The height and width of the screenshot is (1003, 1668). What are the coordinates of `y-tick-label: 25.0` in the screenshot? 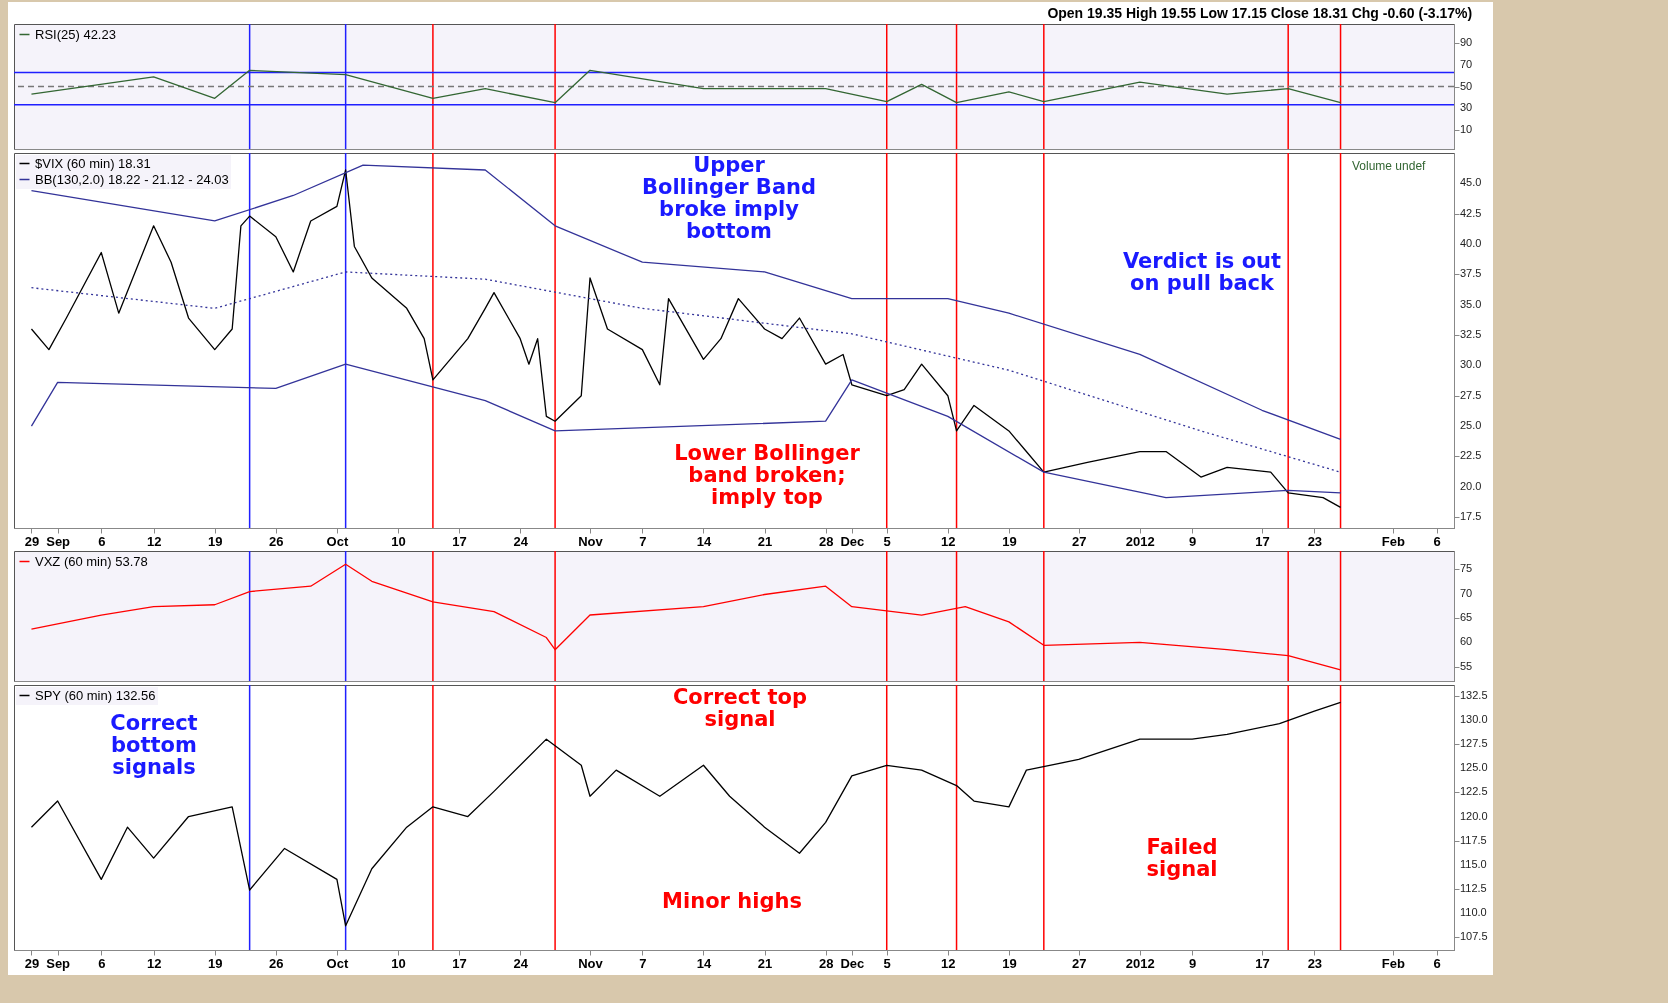 It's located at (1471, 425).